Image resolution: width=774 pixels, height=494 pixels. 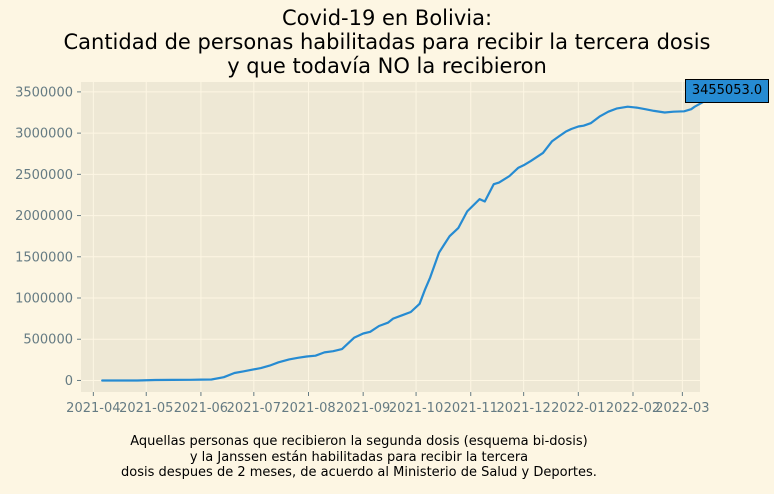 What do you see at coordinates (201, 408) in the screenshot?
I see `x-tick-label: 2021-06` at bounding box center [201, 408].